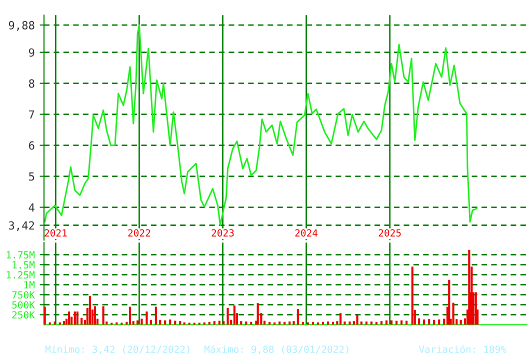  Describe the element at coordinates (306, 233) in the screenshot. I see `x-tick-label: 2024` at that location.